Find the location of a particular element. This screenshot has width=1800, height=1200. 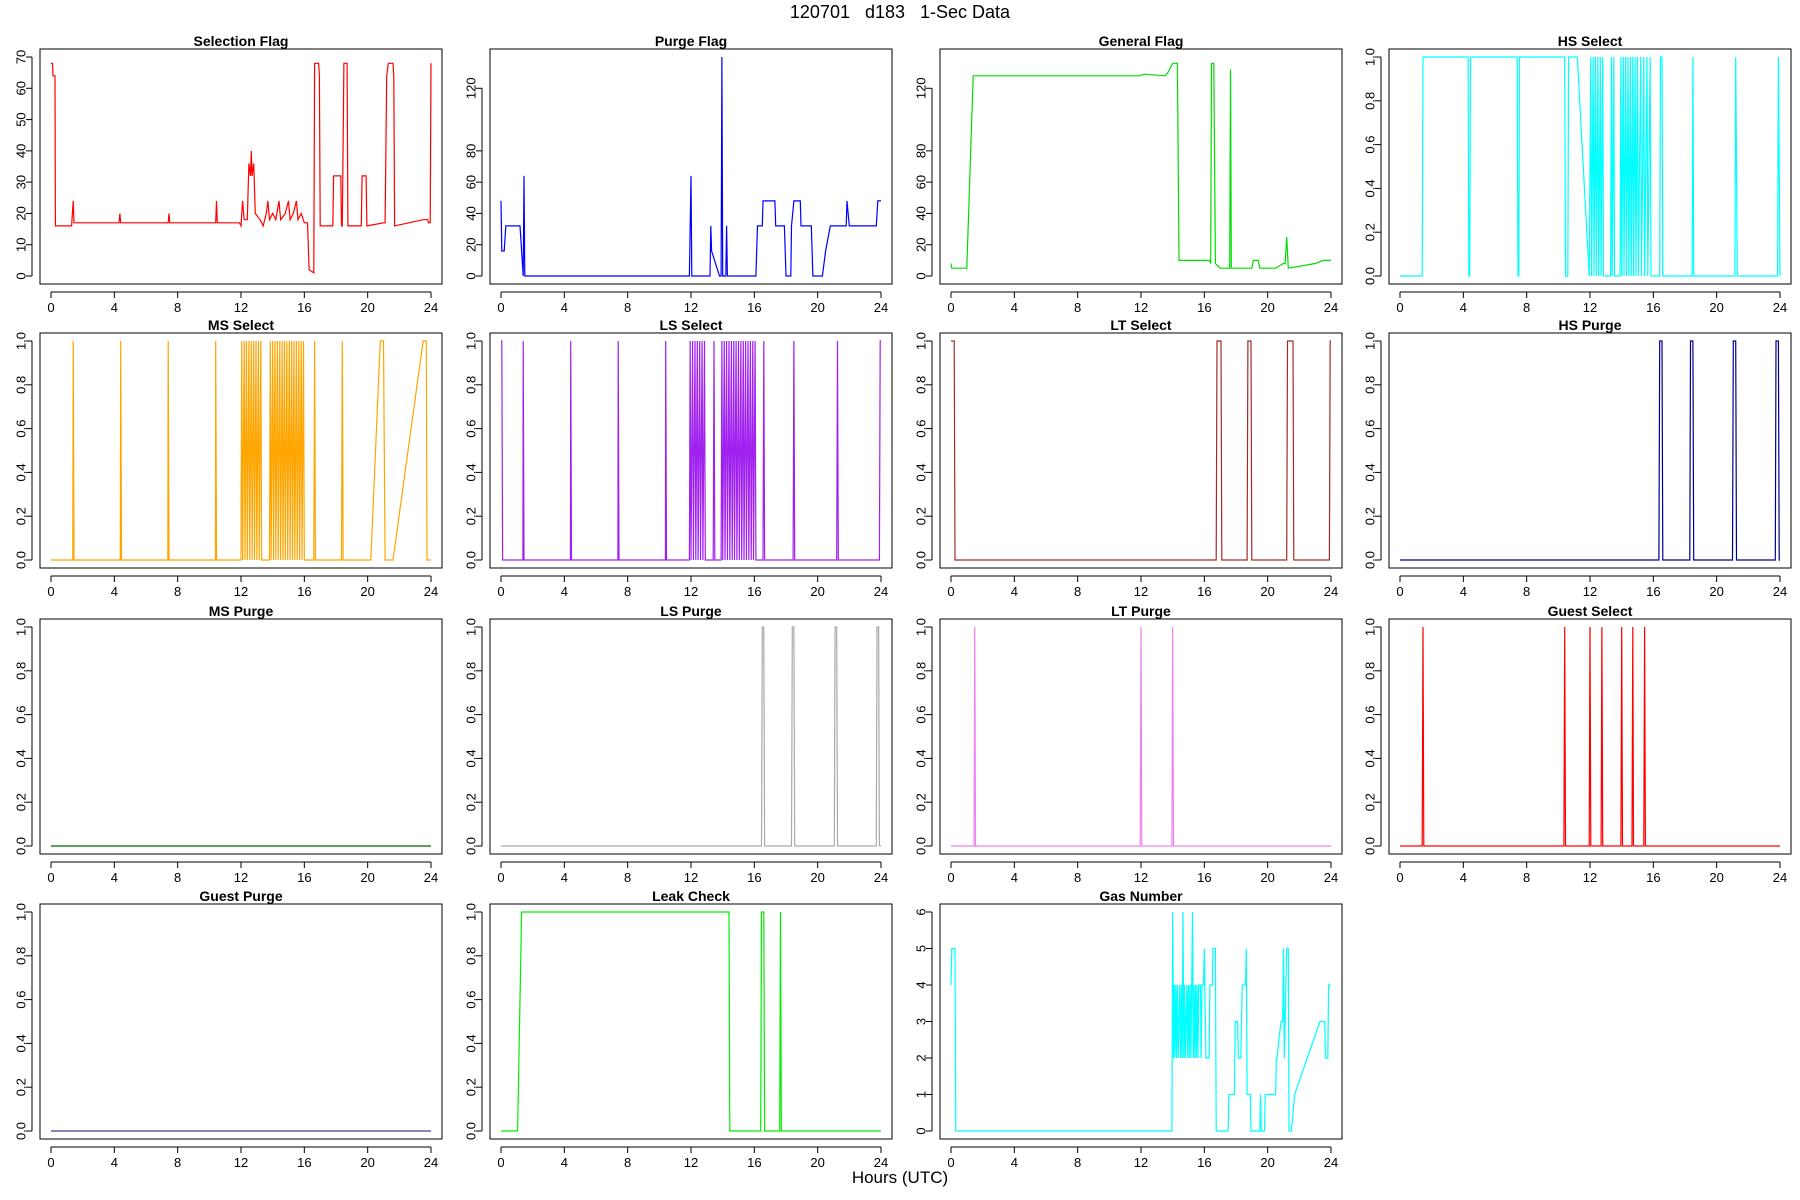

panel-title: LT Purge is located at coordinates (1141, 611).